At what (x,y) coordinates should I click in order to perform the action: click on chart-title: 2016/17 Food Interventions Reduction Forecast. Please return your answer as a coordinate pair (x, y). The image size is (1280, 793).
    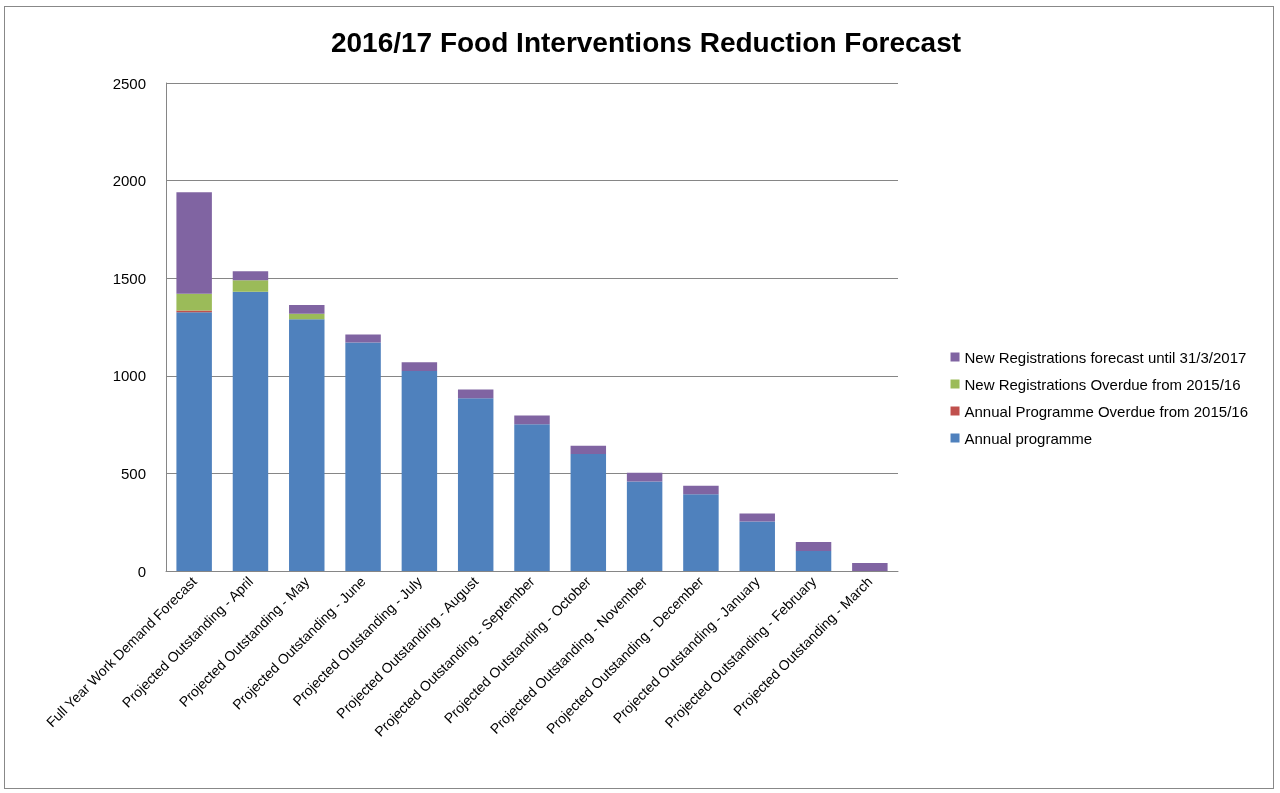
    Looking at the image, I should click on (646, 42).